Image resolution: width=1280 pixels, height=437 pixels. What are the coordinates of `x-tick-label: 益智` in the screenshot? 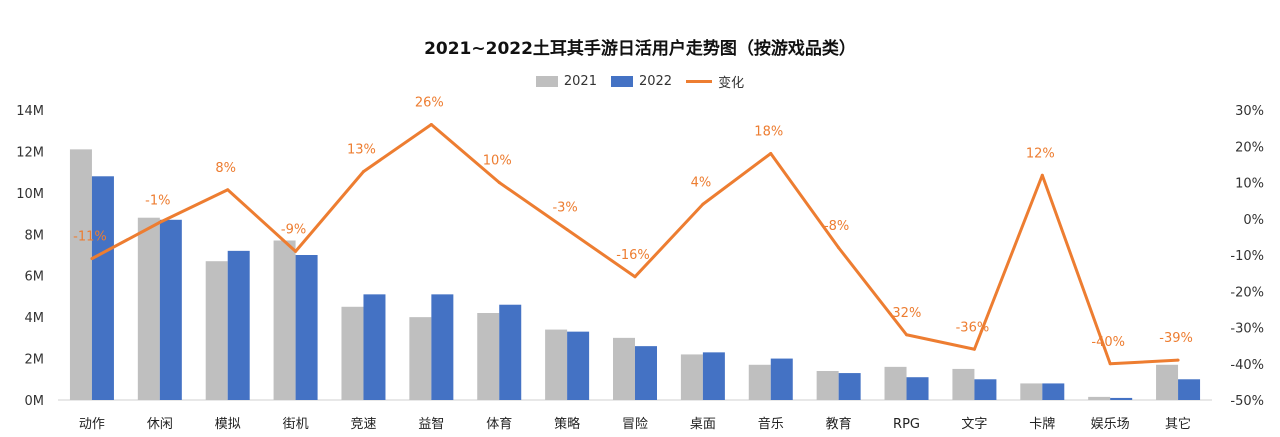 It's located at (431, 424).